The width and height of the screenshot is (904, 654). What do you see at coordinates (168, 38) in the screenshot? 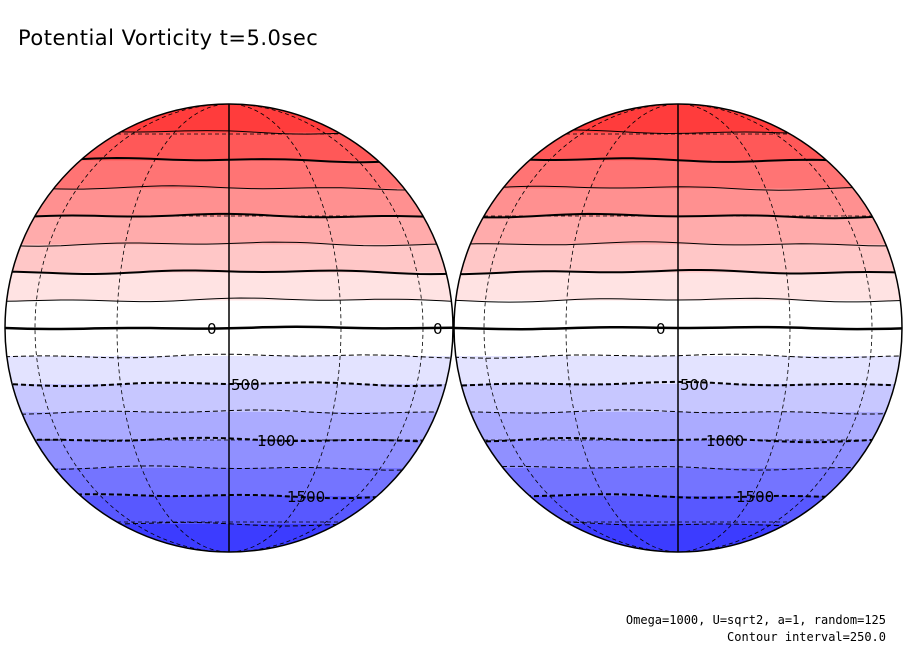
I see `plot-title: Potential Vorticity t=5.0sec` at bounding box center [168, 38].